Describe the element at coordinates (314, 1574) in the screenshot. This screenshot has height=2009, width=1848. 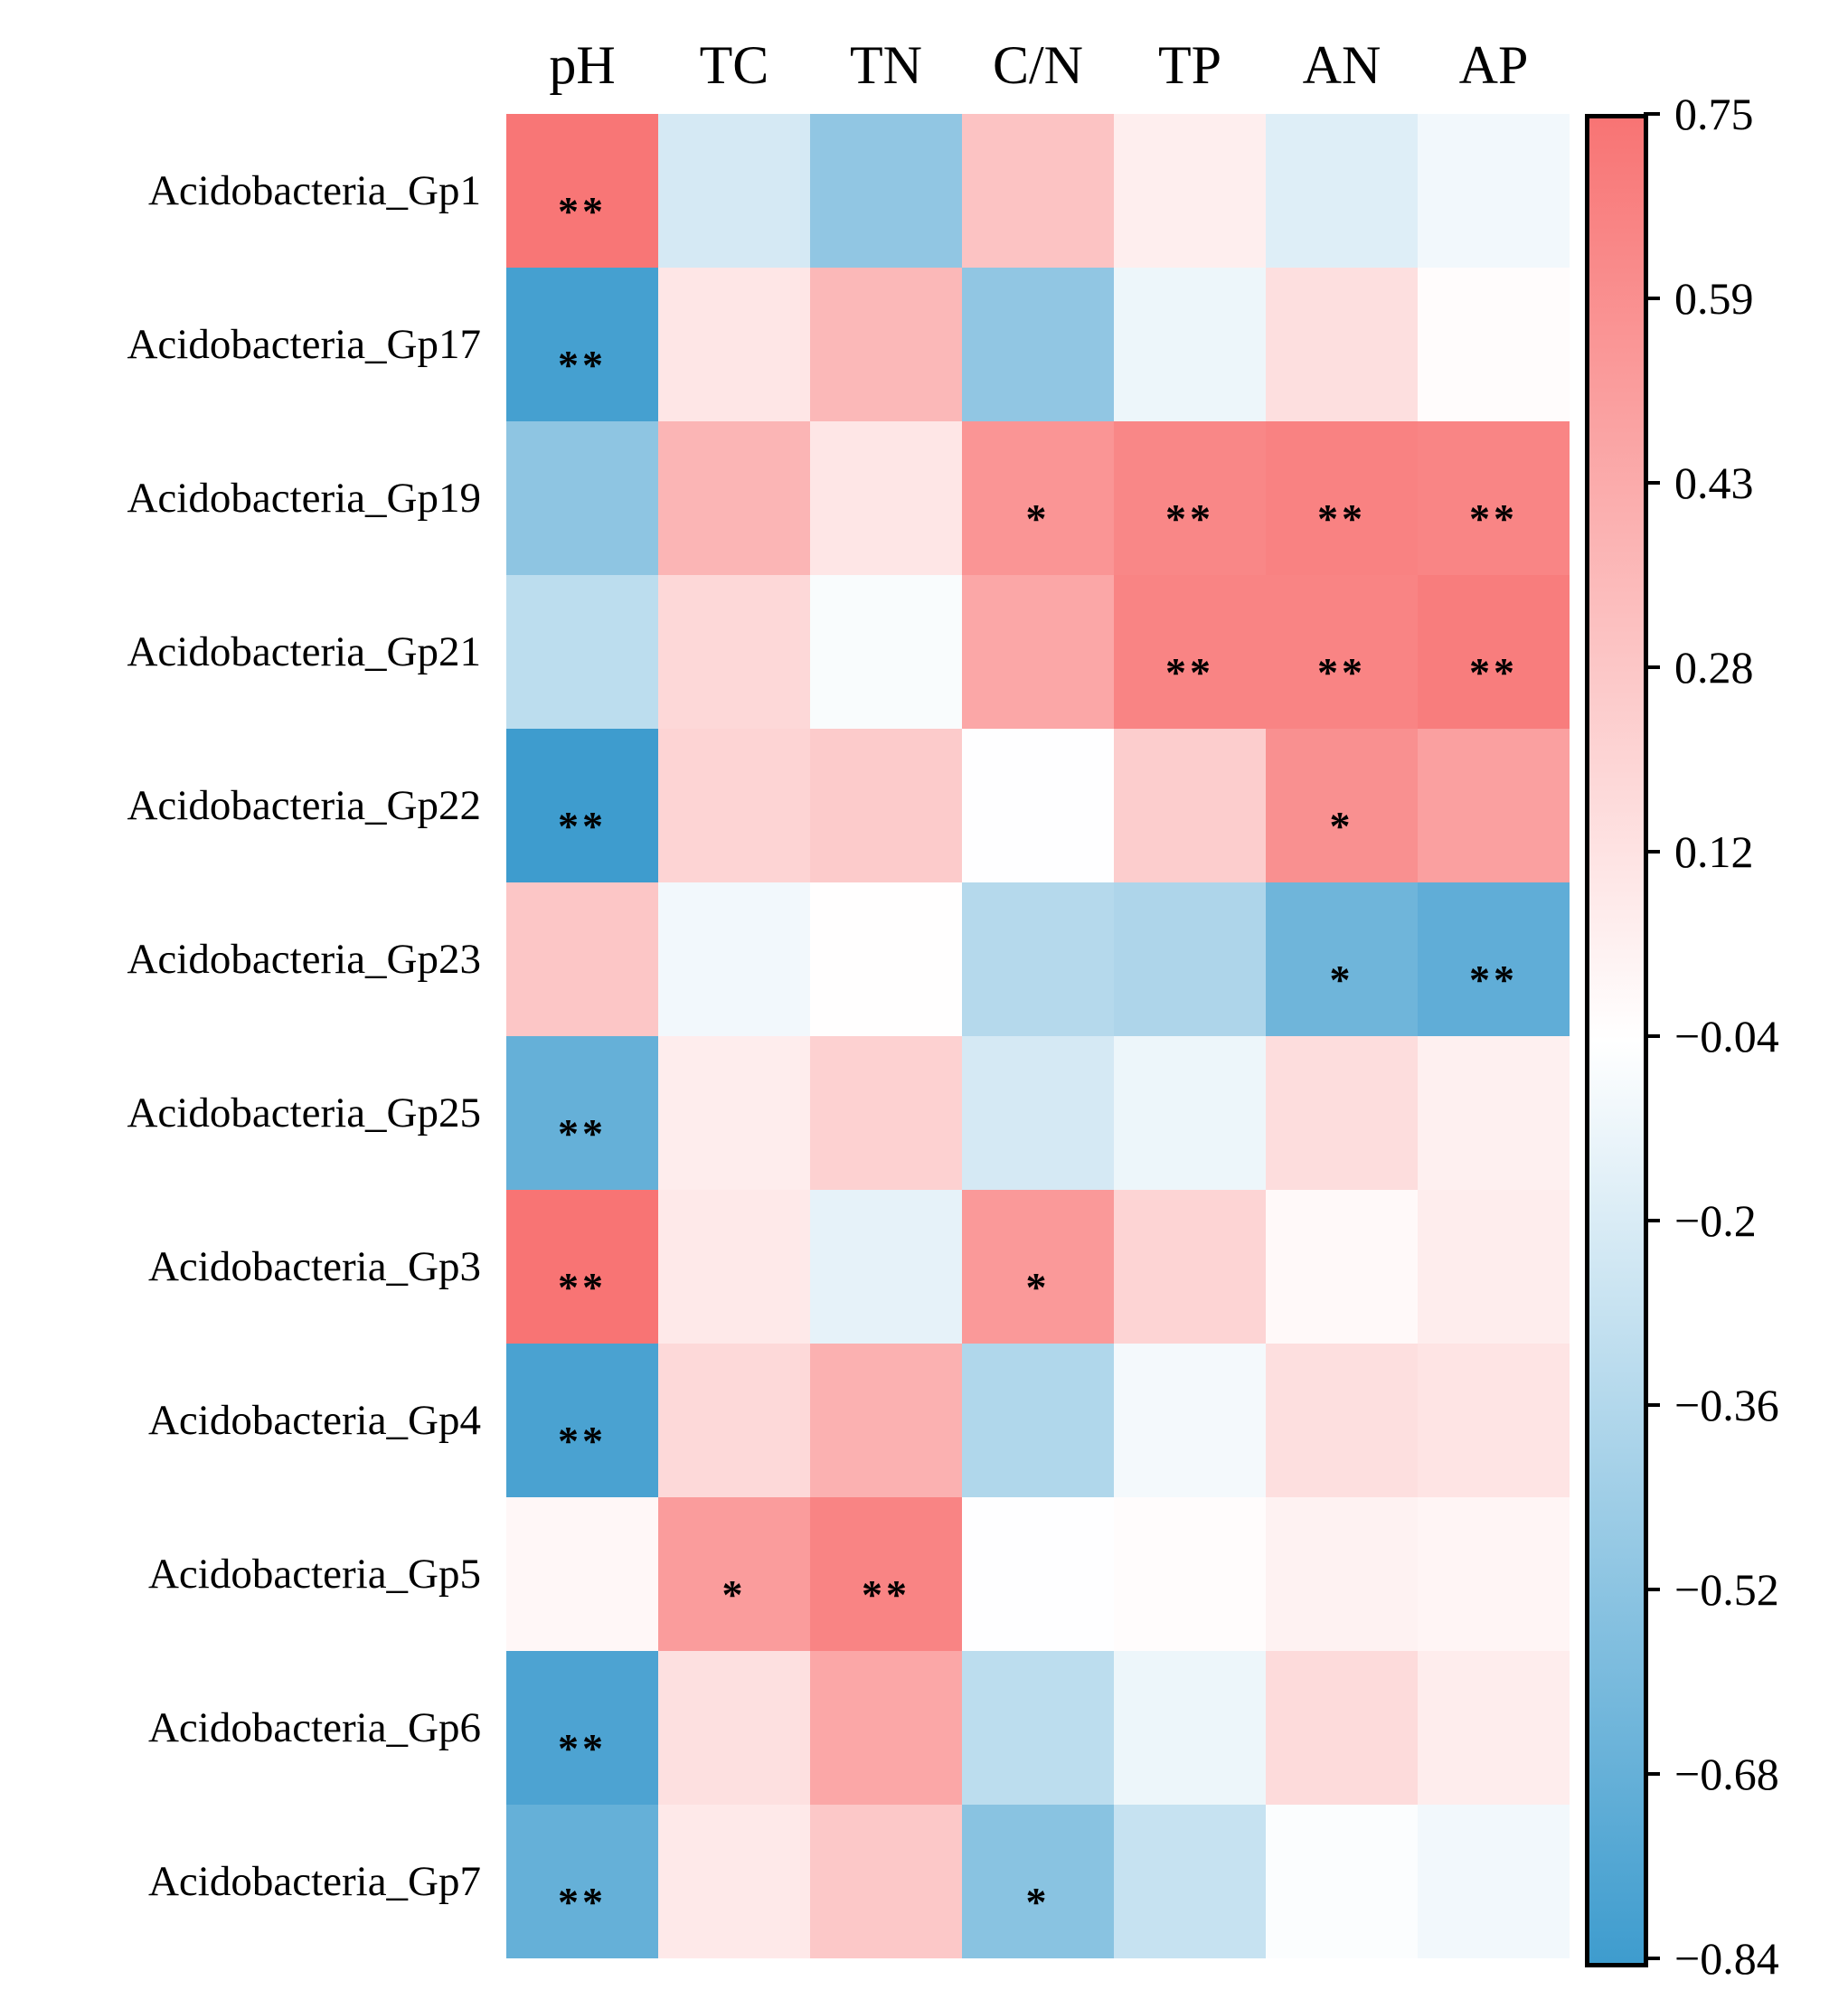
I see `row-label: Acidobacteria_Gp5` at that location.